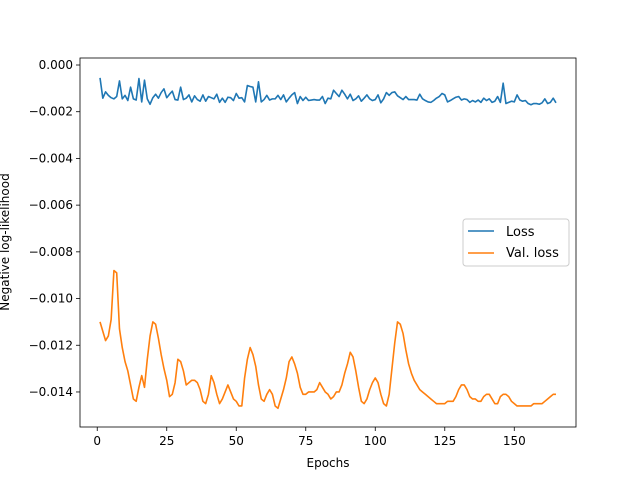 This screenshot has width=640, height=480. I want to click on y-axis-label: Negative log-likelihood, so click(6, 241).